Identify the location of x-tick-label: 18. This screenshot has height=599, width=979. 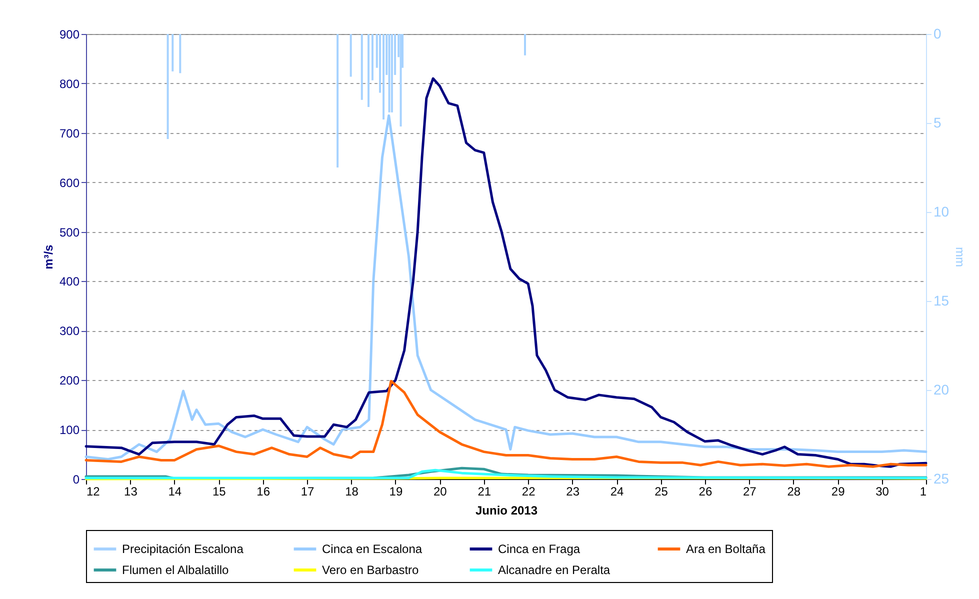
(352, 491).